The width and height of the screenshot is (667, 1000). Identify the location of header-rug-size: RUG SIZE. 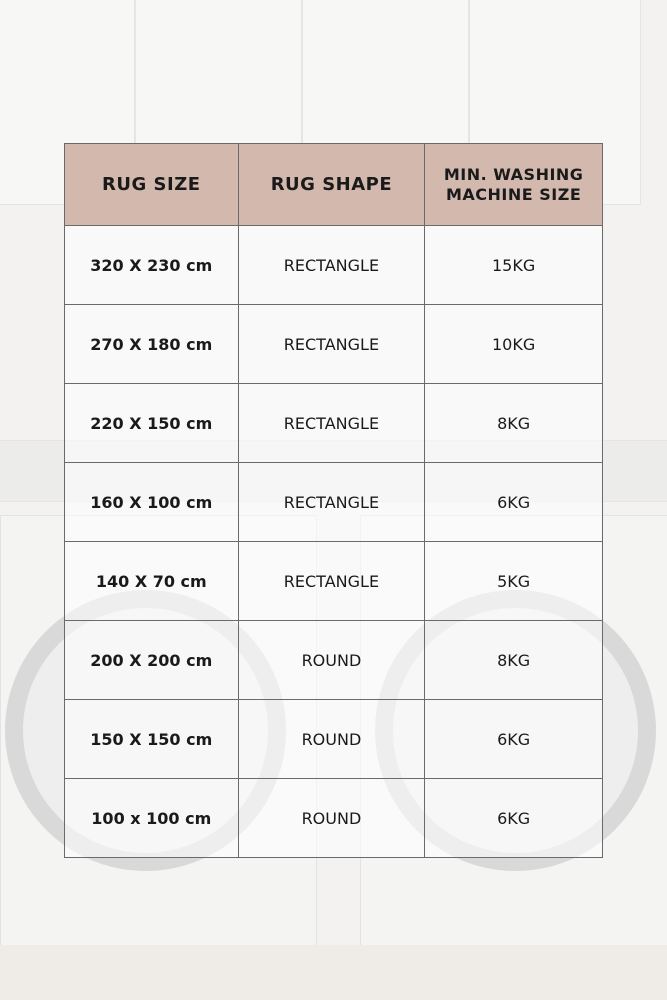
(151, 184).